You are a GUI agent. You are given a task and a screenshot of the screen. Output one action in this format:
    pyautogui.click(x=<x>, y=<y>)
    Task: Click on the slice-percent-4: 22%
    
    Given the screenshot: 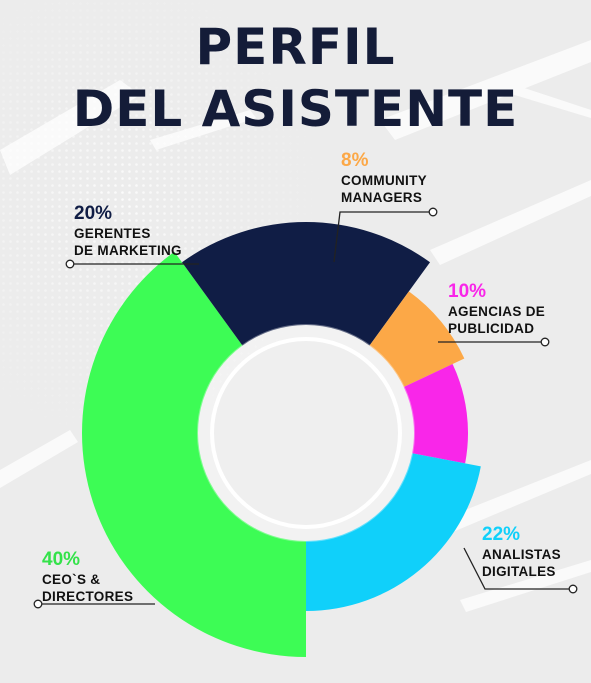 What is the action you would take?
    pyautogui.click(x=501, y=534)
    